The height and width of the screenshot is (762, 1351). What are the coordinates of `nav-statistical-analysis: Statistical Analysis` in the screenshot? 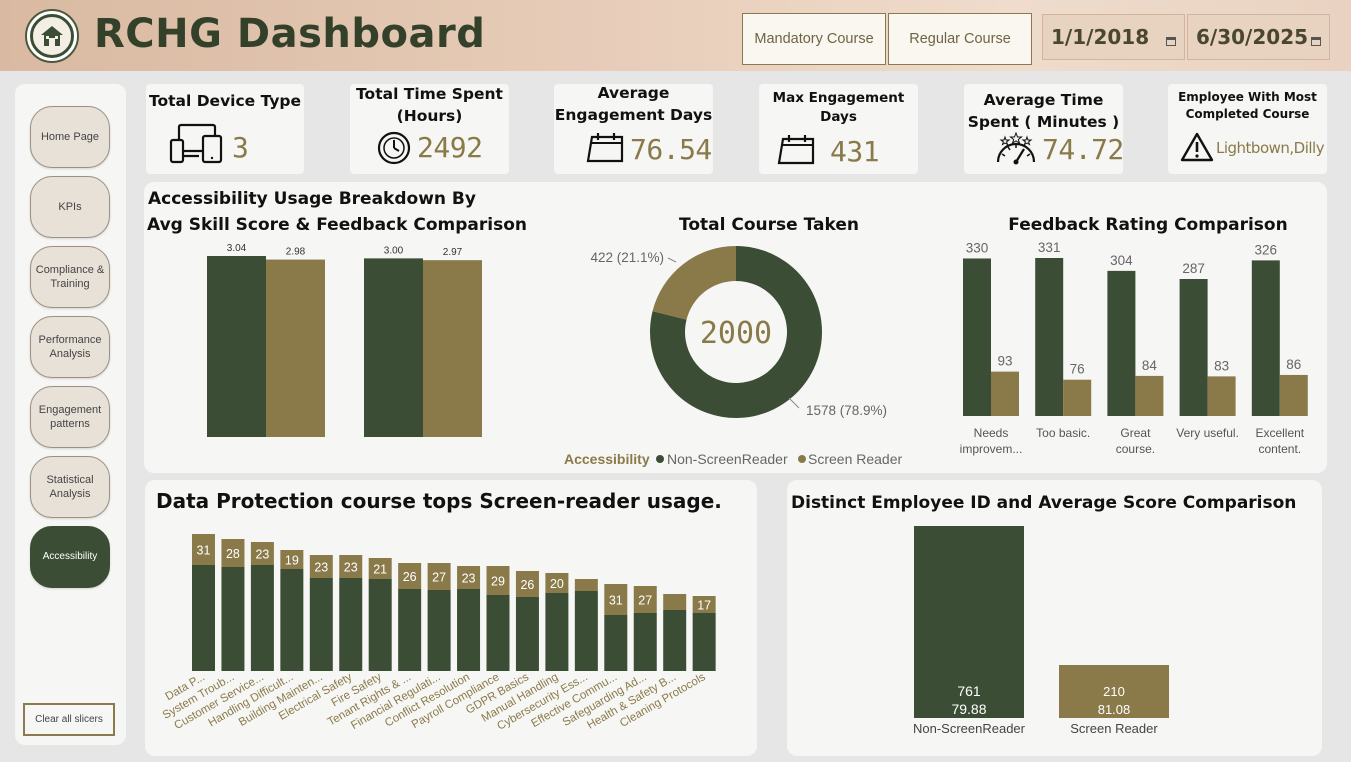 It's located at (70, 487).